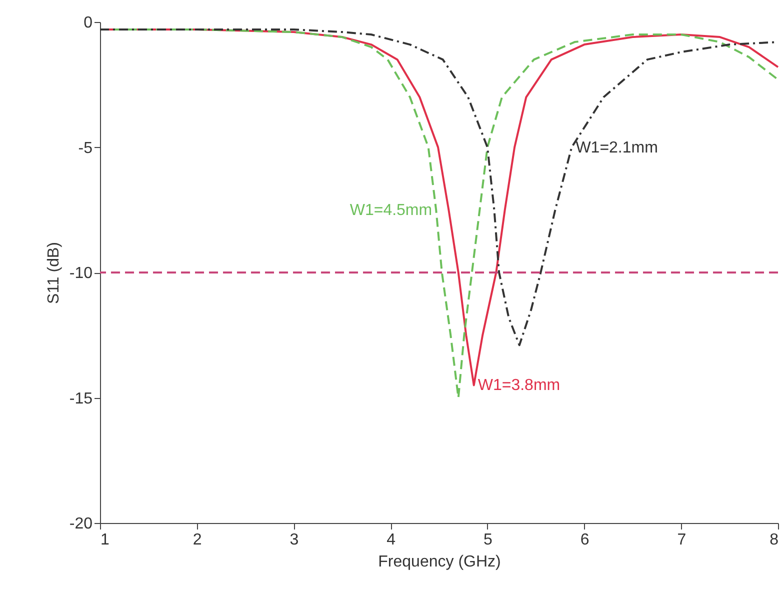 This screenshot has height=604, width=784. Describe the element at coordinates (88, 23) in the screenshot. I see `y-tick-label: 0` at that location.